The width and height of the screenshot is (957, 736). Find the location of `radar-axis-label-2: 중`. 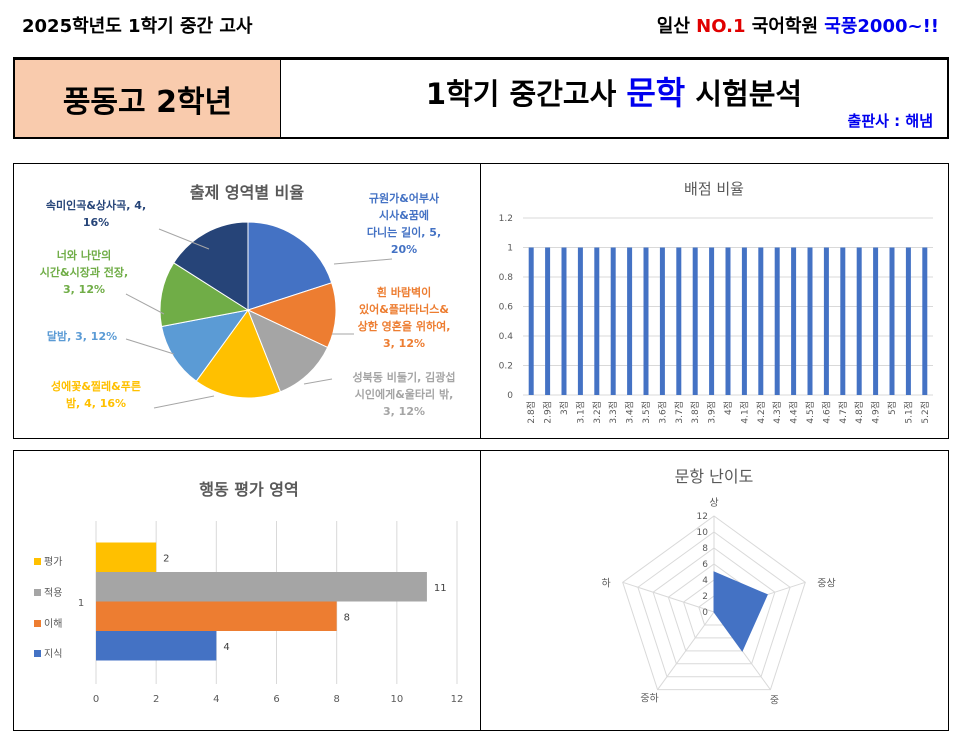

radar-axis-label-2: 중 is located at coordinates (774, 701).